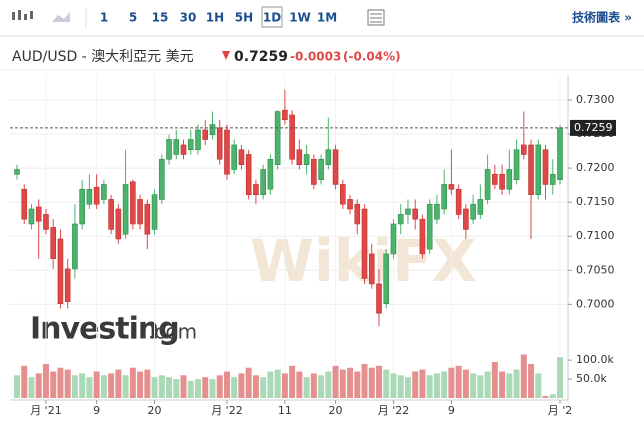 The height and width of the screenshot is (433, 644). What do you see at coordinates (188, 18) in the screenshot?
I see `interval-button: 30` at bounding box center [188, 18].